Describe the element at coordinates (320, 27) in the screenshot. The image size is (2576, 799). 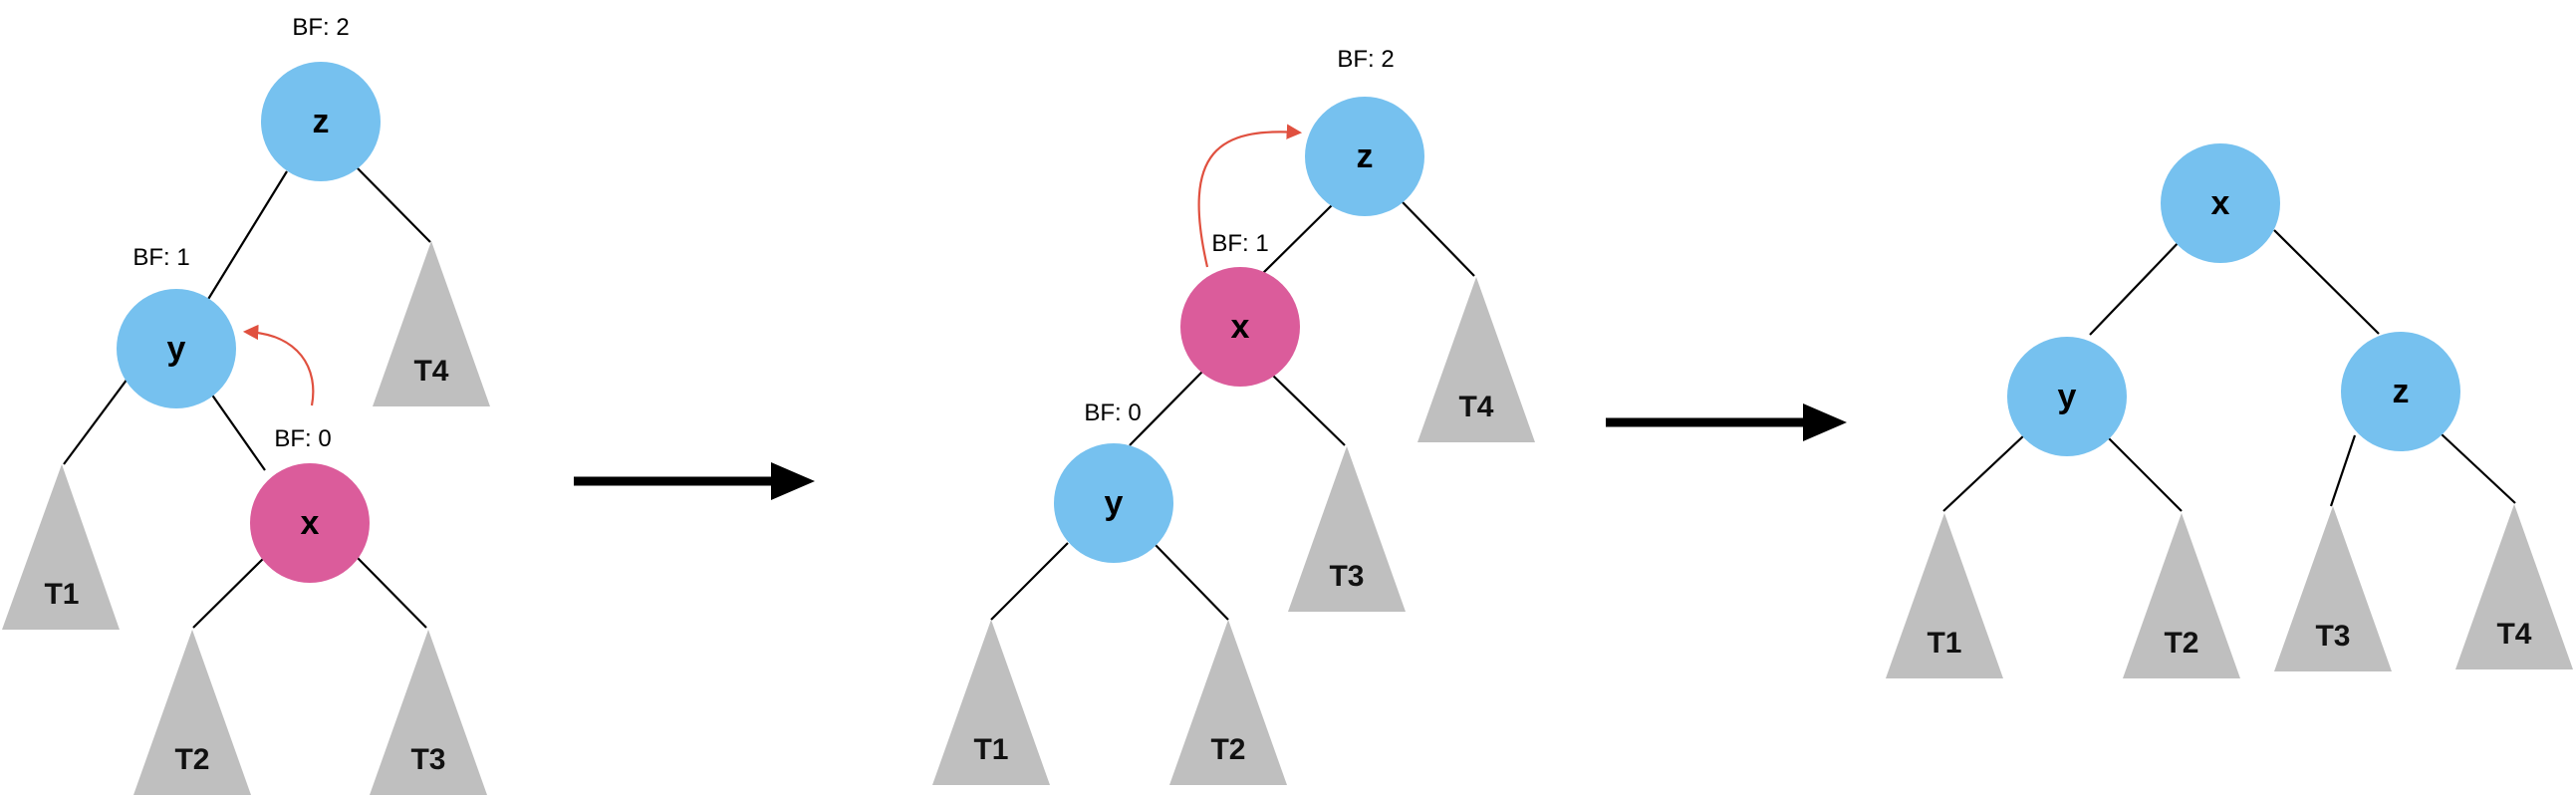
I see `stage1-bf-z: BF: 2` at that location.